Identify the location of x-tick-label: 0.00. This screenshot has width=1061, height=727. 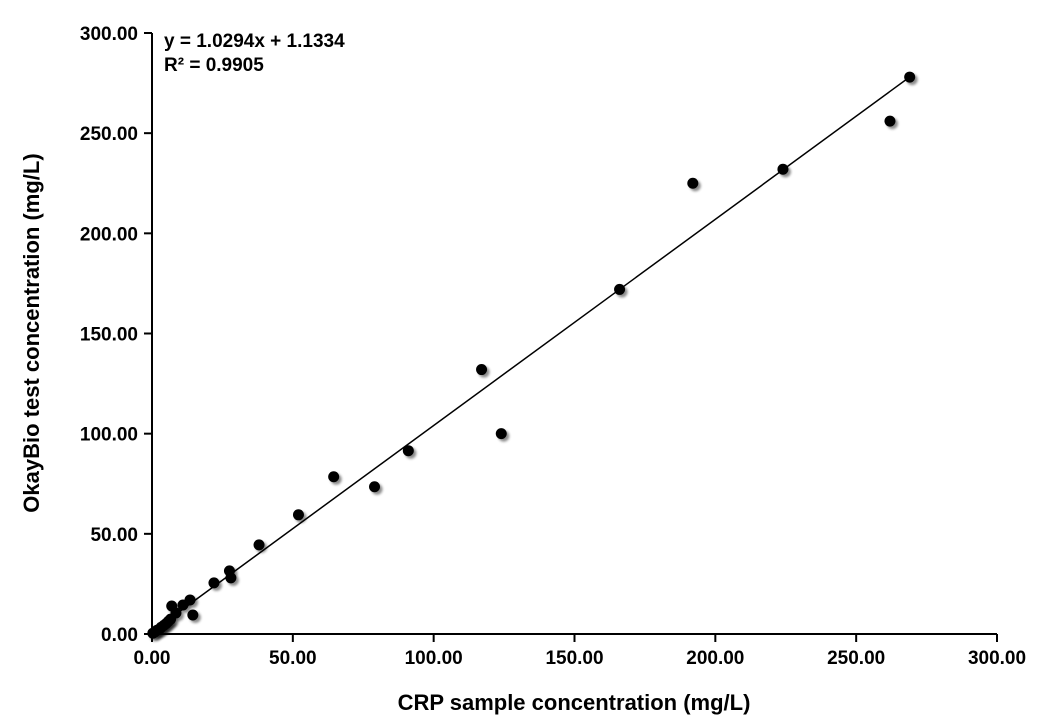
(152, 658).